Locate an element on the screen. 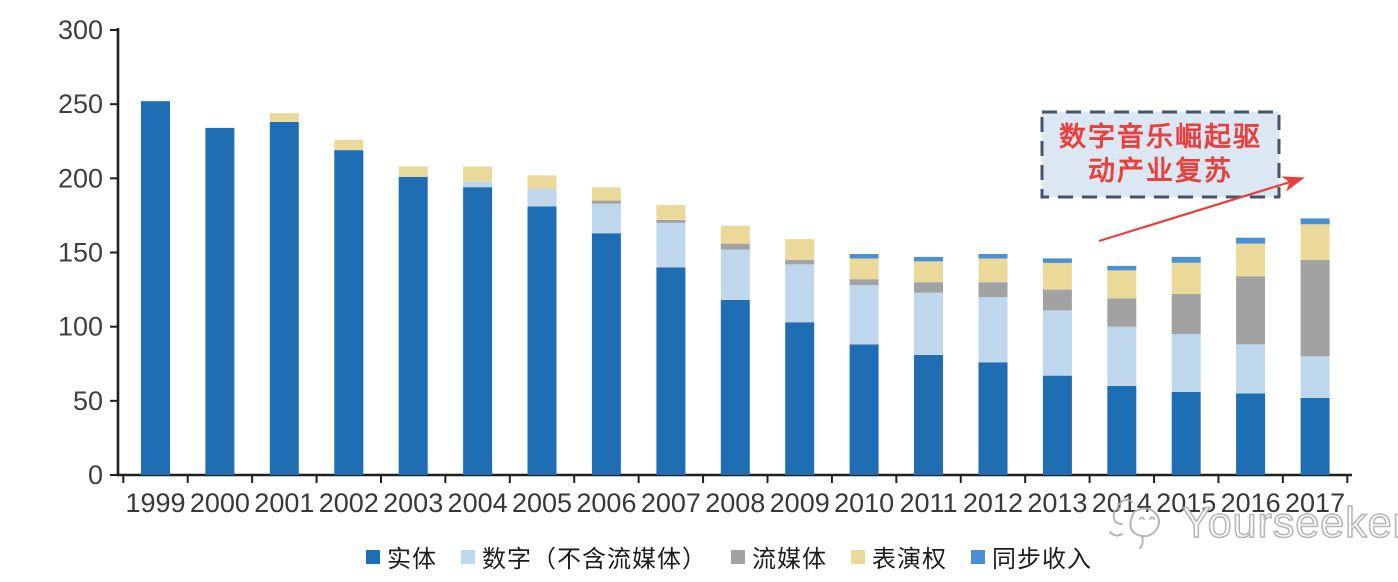  bar-segment-2011-s1 is located at coordinates (928, 323).